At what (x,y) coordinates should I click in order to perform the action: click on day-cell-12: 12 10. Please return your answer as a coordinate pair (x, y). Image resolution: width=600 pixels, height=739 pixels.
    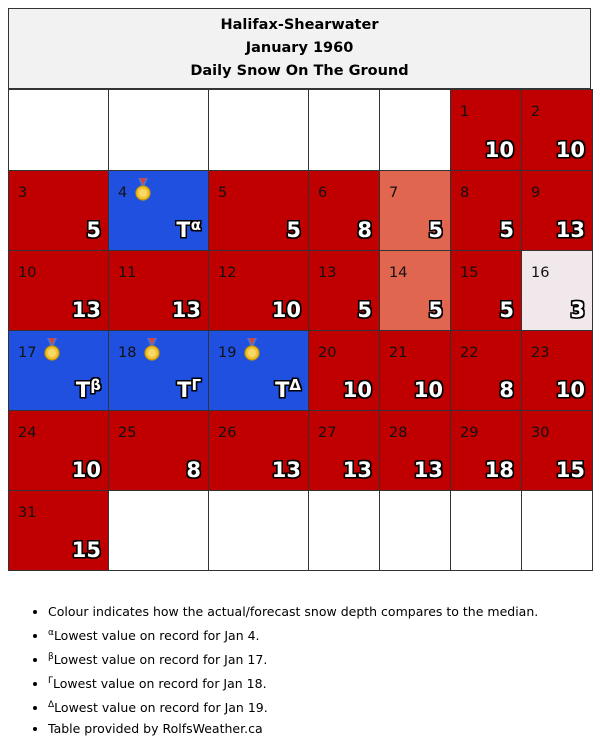
    Looking at the image, I should click on (258, 290).